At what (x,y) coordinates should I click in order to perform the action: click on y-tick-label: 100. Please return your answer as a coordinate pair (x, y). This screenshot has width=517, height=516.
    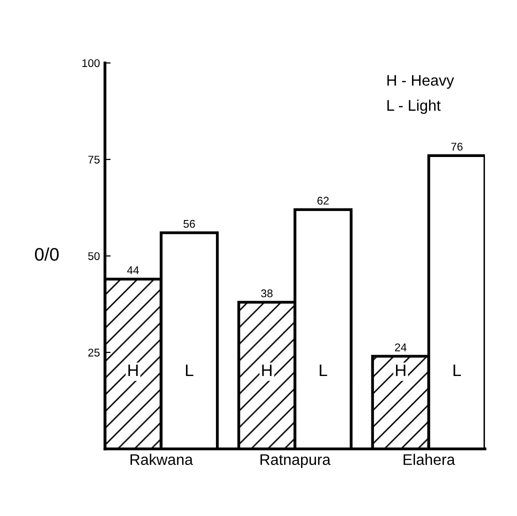
    Looking at the image, I should click on (91, 63).